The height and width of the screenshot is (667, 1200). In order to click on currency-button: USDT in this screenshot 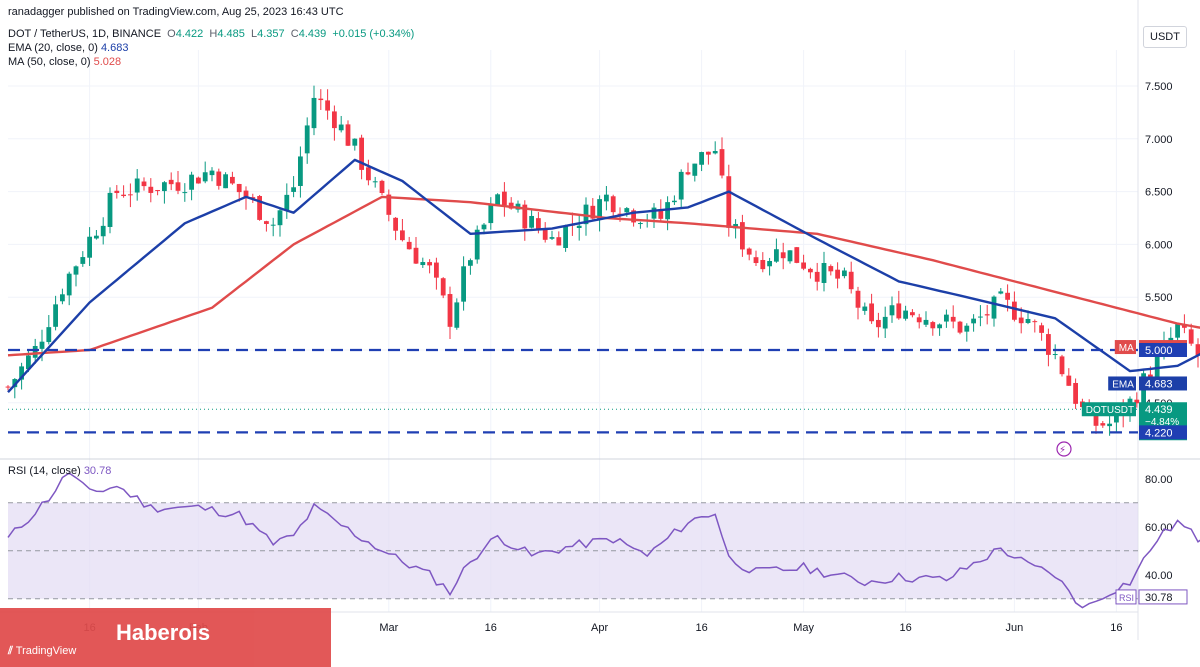, I will do `click(1165, 37)`.